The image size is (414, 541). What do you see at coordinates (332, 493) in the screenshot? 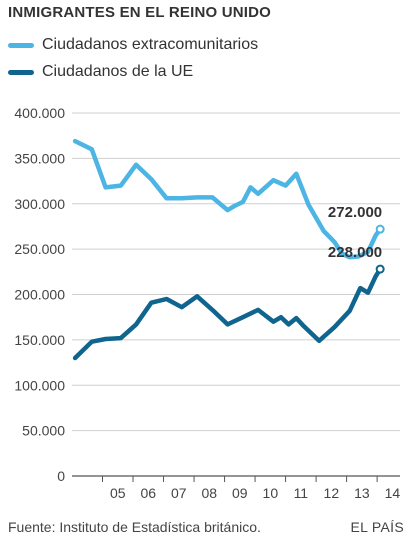
I see `x-tick-label: 12` at bounding box center [332, 493].